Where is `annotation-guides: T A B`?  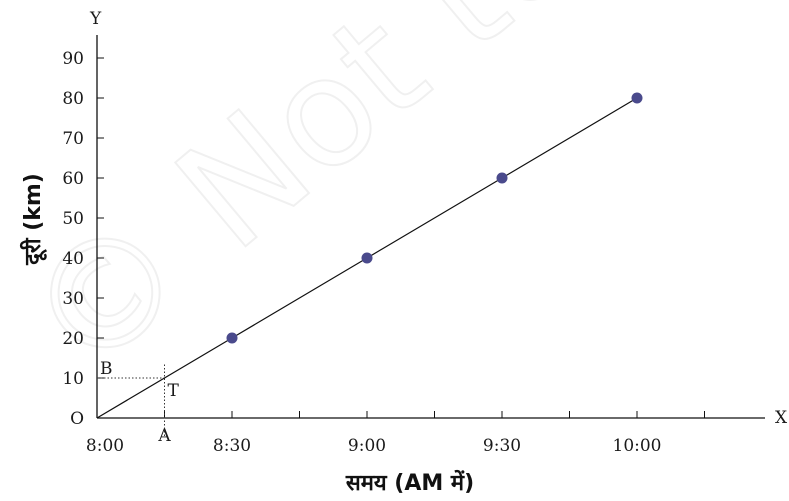
annotation-guides: T A B is located at coordinates (138, 402).